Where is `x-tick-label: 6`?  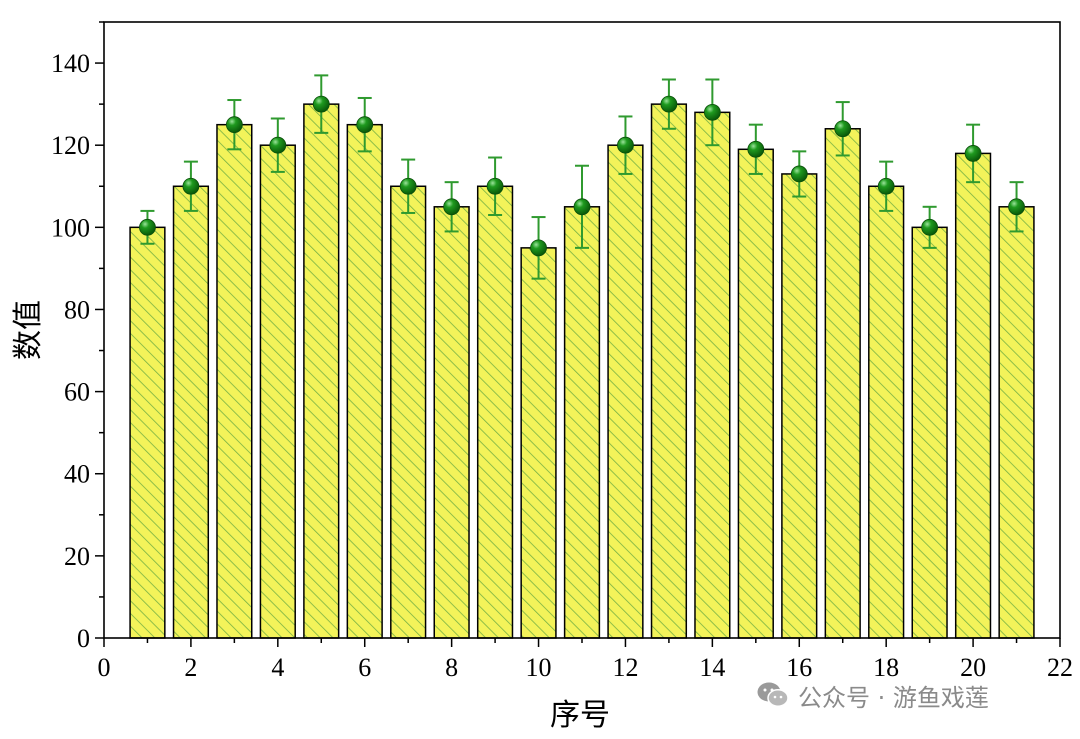
x-tick-label: 6 is located at coordinates (364, 667).